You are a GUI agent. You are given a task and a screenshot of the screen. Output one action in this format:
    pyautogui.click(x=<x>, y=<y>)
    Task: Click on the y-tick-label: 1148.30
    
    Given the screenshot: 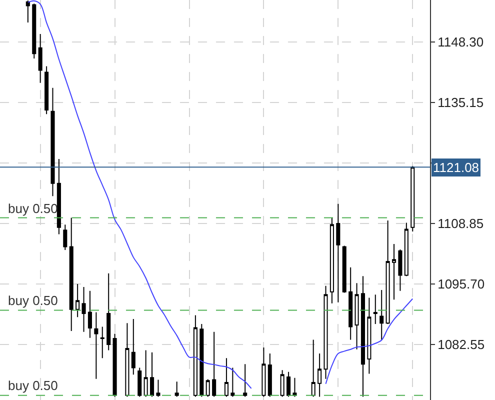 What is the action you would take?
    pyautogui.click(x=461, y=42)
    